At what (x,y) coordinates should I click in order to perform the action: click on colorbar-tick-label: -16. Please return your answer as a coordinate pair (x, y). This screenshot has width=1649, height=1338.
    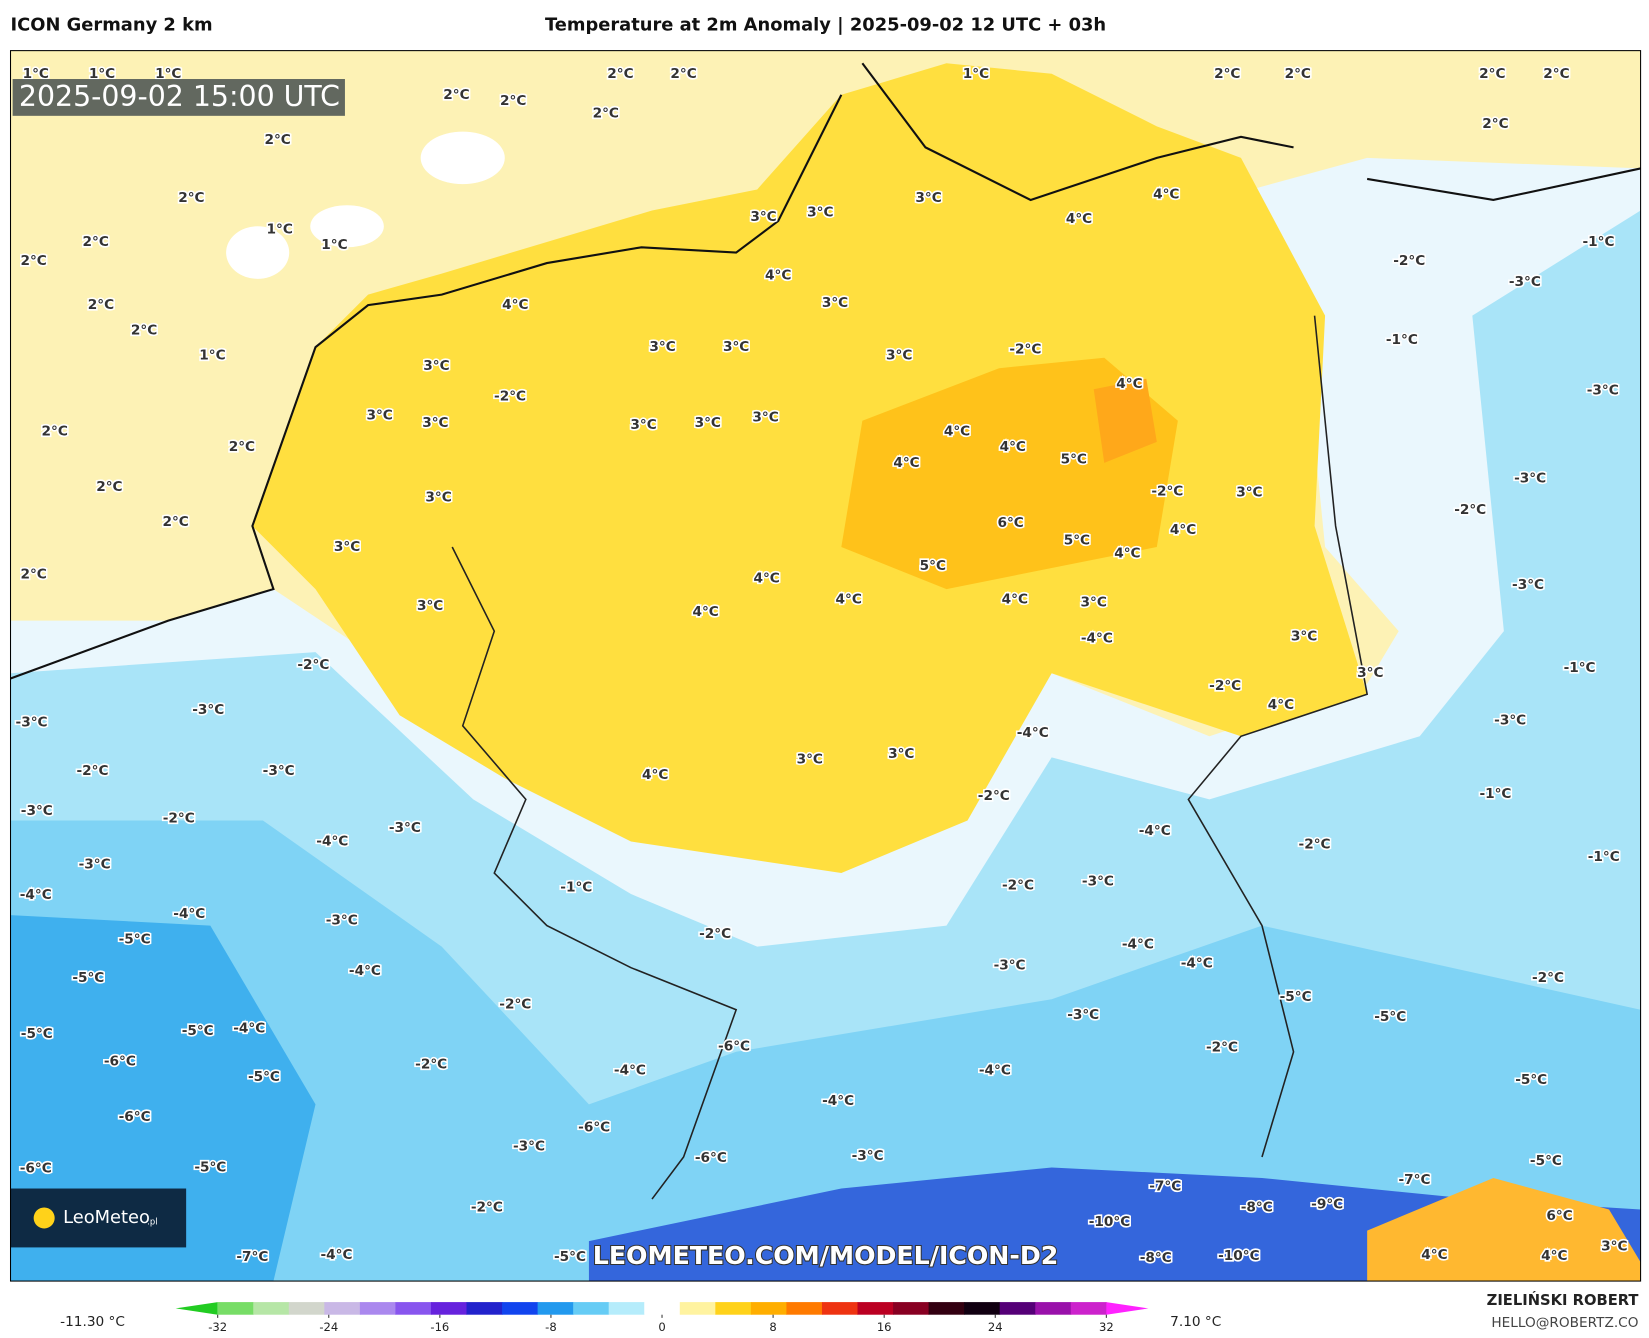
    Looking at the image, I should click on (439, 1327).